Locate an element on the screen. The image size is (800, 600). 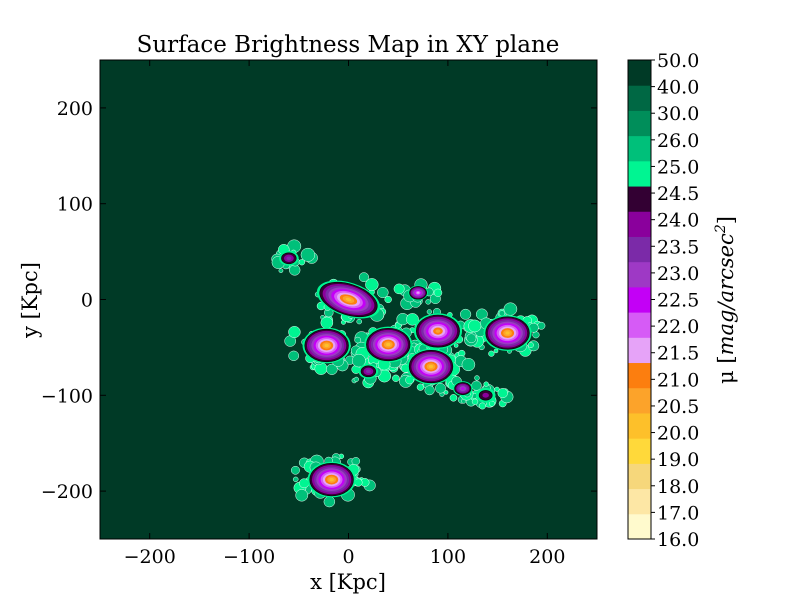
colorbar-tick-label: 17.0 is located at coordinates (678, 513).